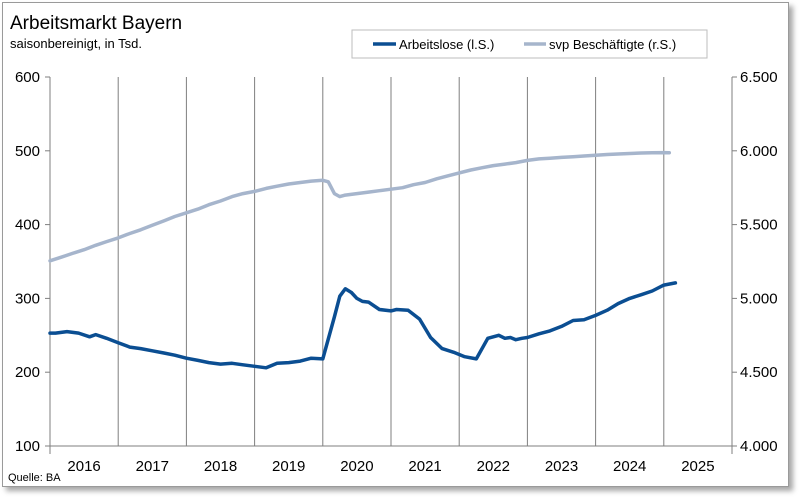 Image resolution: width=800 pixels, height=498 pixels. What do you see at coordinates (446, 44) in the screenshot?
I see `legend-label-arbeitslose: Arbeitslose (l.S.)` at bounding box center [446, 44].